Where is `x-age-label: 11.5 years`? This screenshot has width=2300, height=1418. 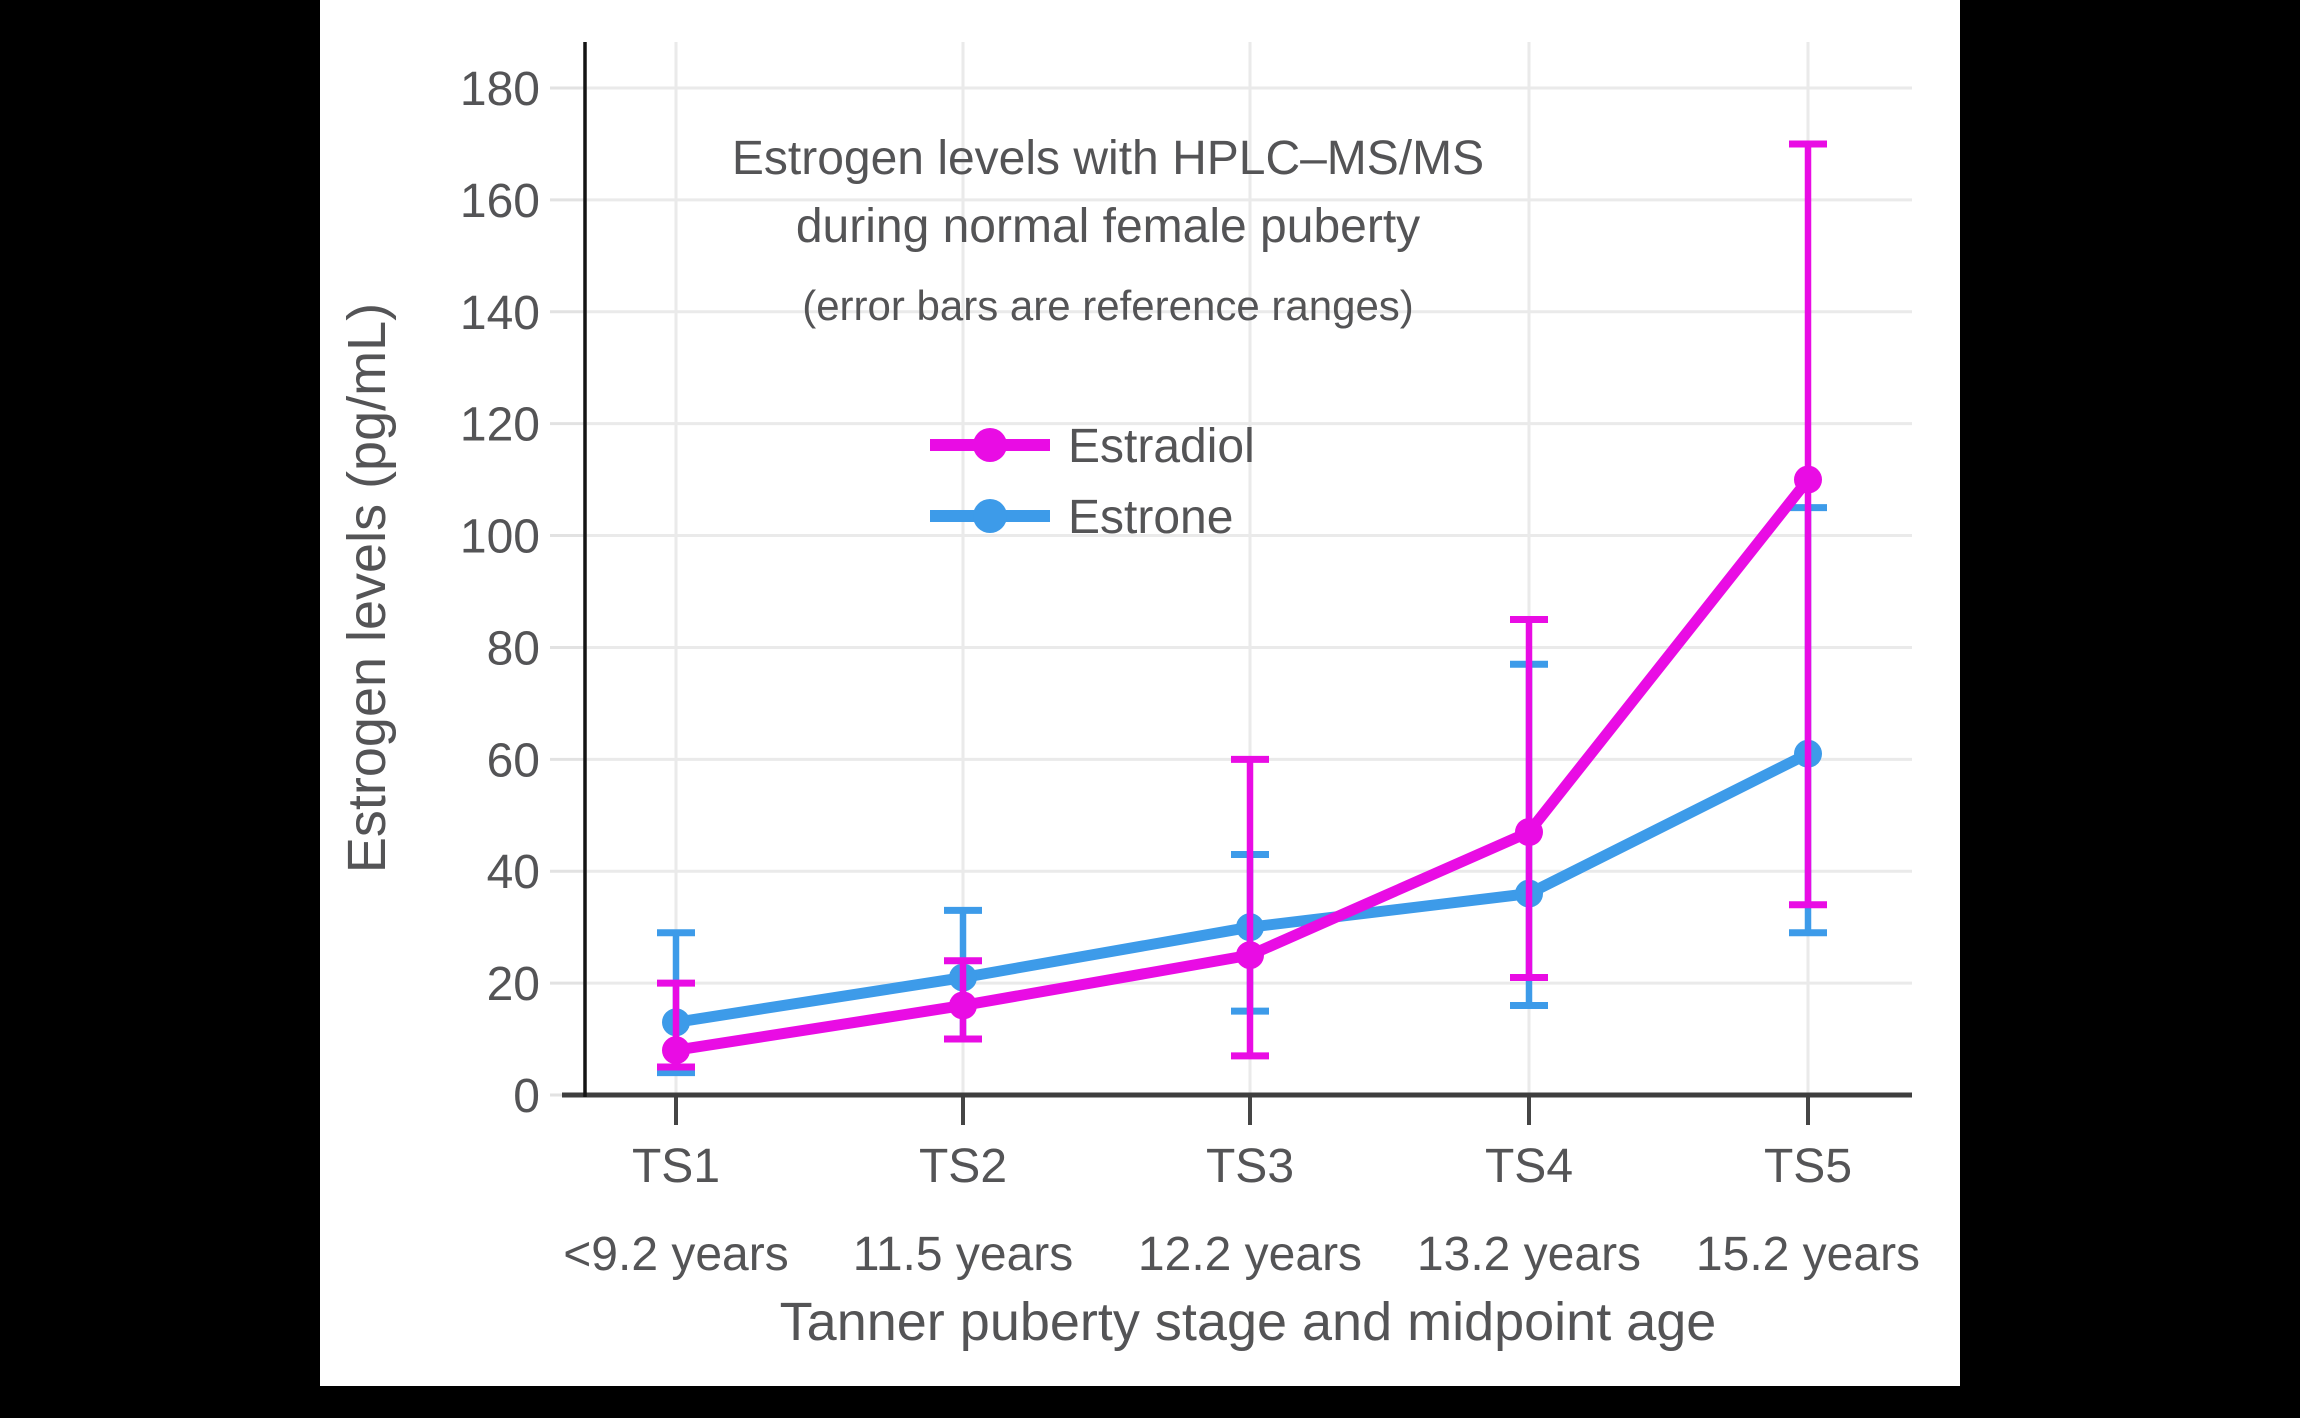
x-age-label: 11.5 years is located at coordinates (963, 1254).